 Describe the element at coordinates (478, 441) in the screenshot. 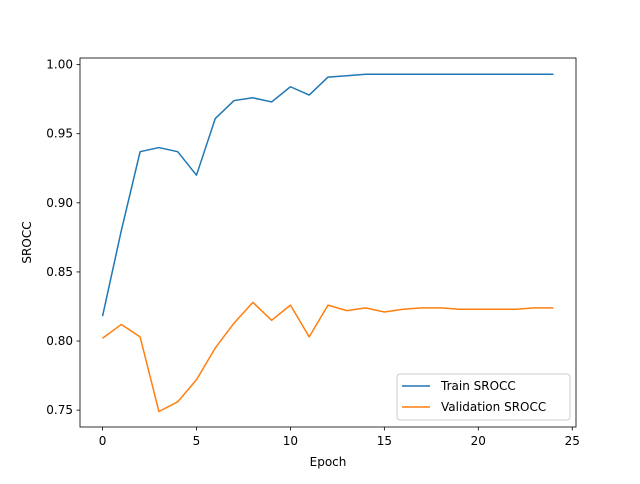

I see `x-tick-label: 20` at that location.